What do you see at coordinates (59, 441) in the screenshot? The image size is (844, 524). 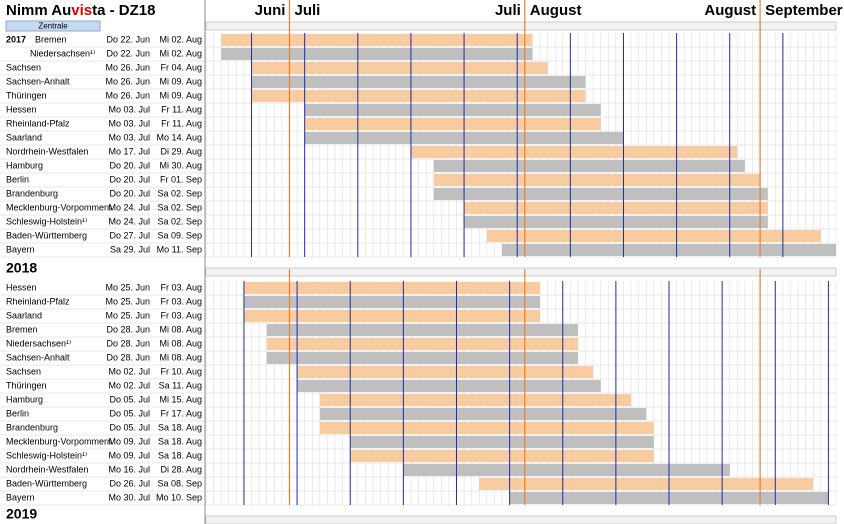 I see `state-name: Mecklenburg-Vorpommern` at bounding box center [59, 441].